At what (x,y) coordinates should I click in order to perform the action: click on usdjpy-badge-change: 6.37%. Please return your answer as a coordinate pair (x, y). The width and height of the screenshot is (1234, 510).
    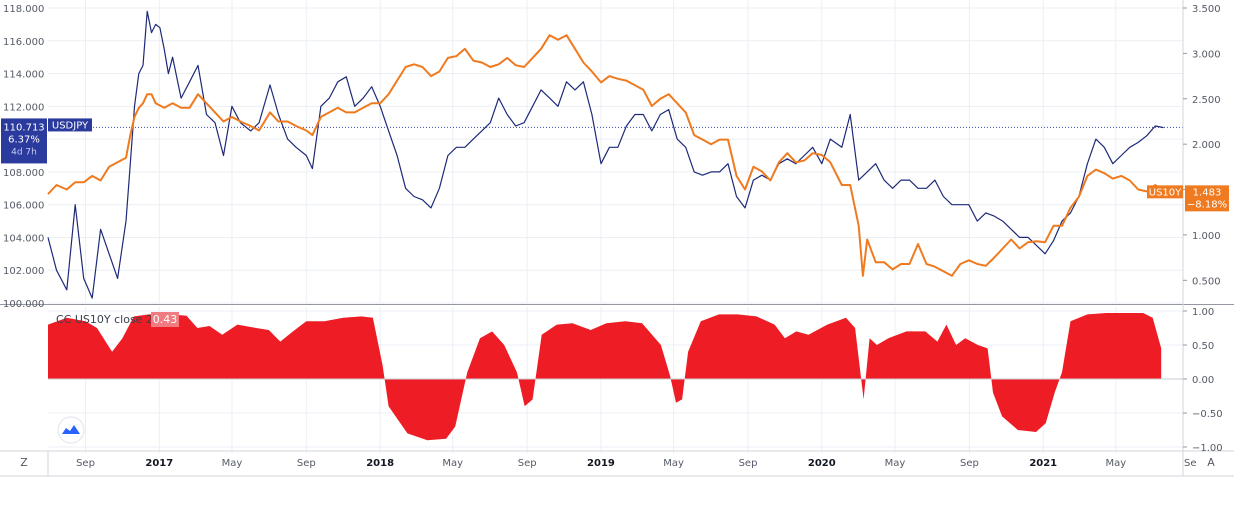
    Looking at the image, I should click on (24, 139).